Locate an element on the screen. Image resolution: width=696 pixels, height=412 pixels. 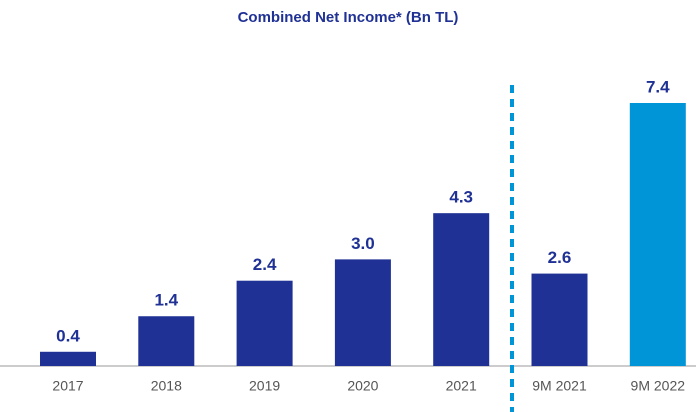
value-label: 2.6 is located at coordinates (560, 257).